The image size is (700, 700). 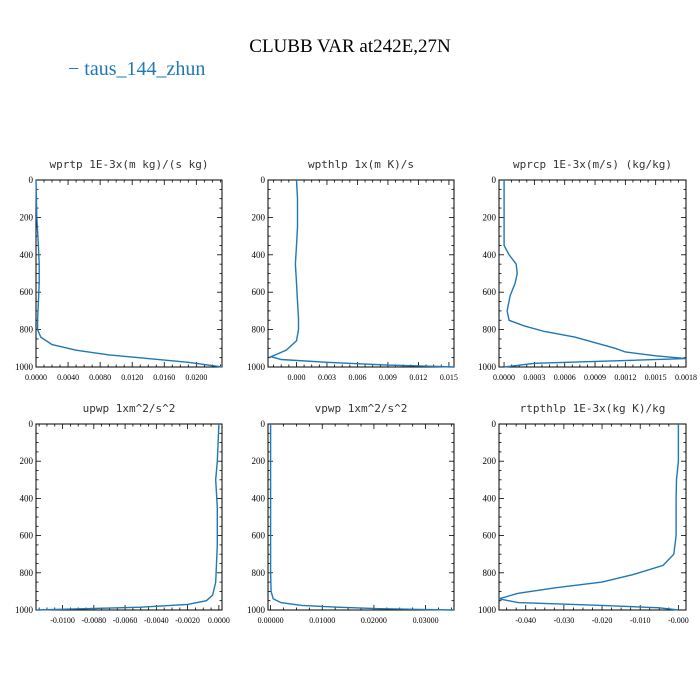 I want to click on x-tick-label: -0.0020, so click(x=187, y=620).